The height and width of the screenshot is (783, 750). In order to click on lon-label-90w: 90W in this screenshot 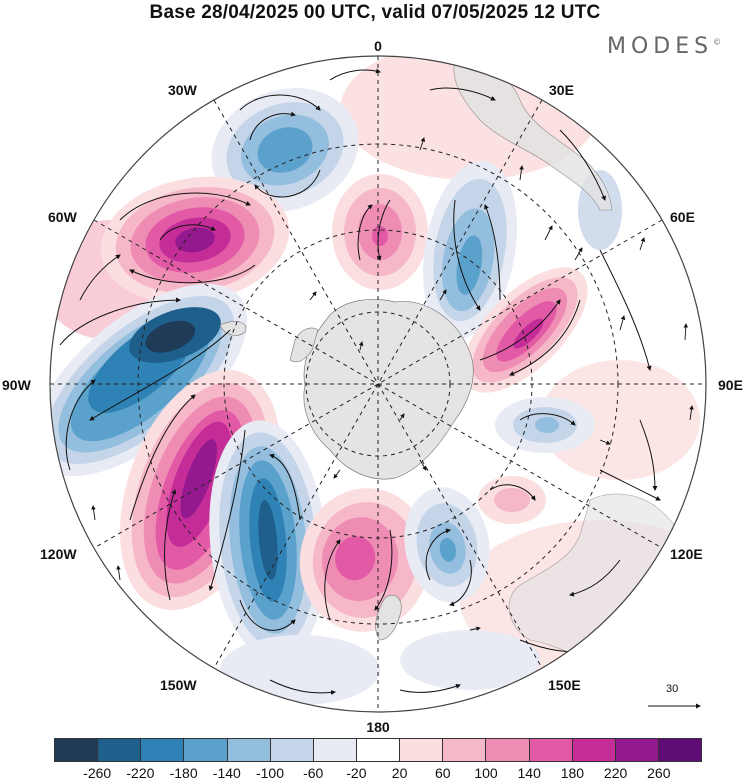, I will do `click(17, 385)`.